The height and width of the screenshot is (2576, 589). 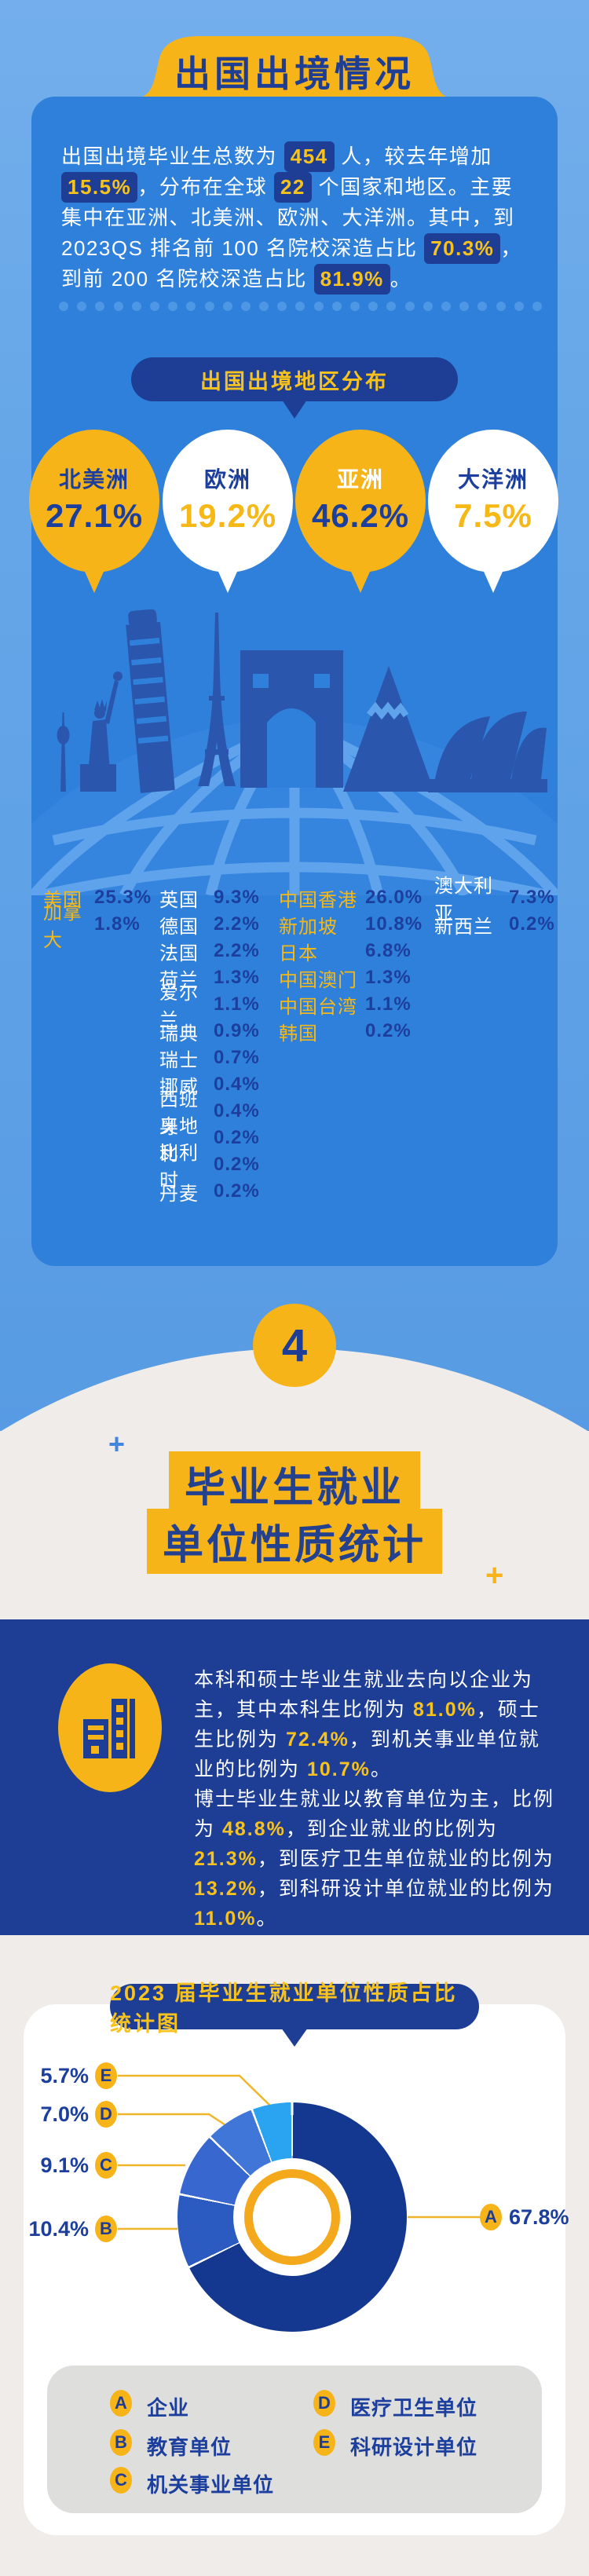 What do you see at coordinates (106, 2115) in the screenshot?
I see `slice-letter-badge: D` at bounding box center [106, 2115].